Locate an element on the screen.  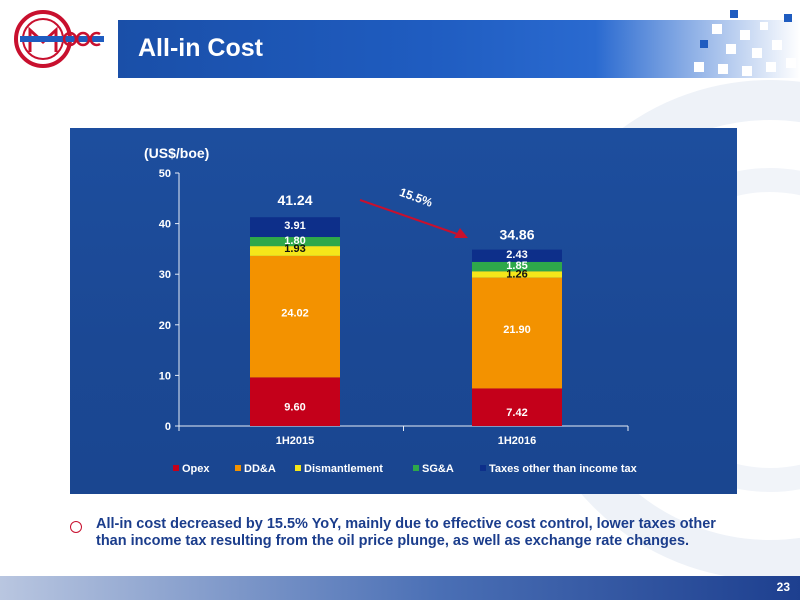
change-arrow-head is located at coordinates (461, 233).